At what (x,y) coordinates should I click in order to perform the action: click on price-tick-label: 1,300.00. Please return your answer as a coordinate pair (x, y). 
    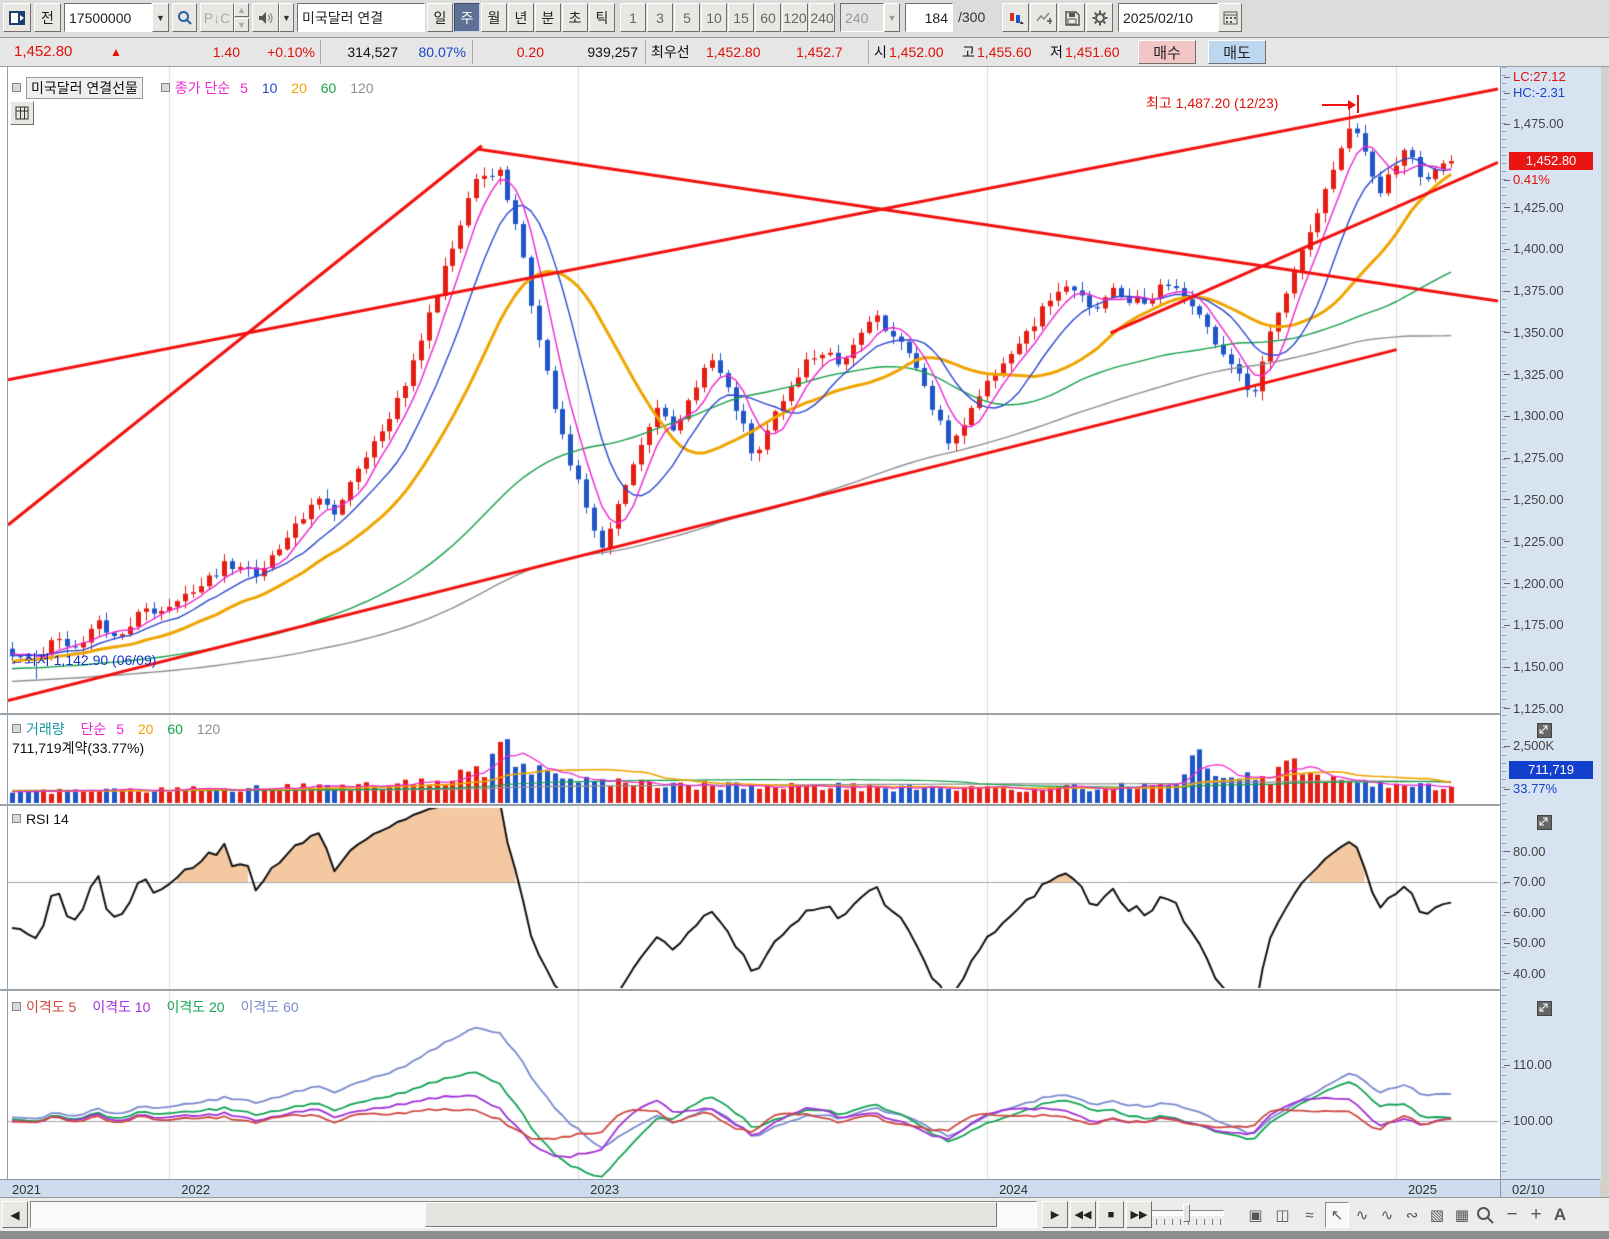
    Looking at the image, I should click on (1534, 416).